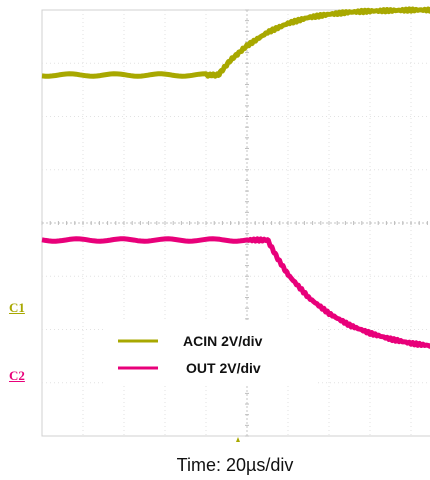  Describe the element at coordinates (17, 375) in the screenshot. I see `channel-label-c2: C2` at that location.